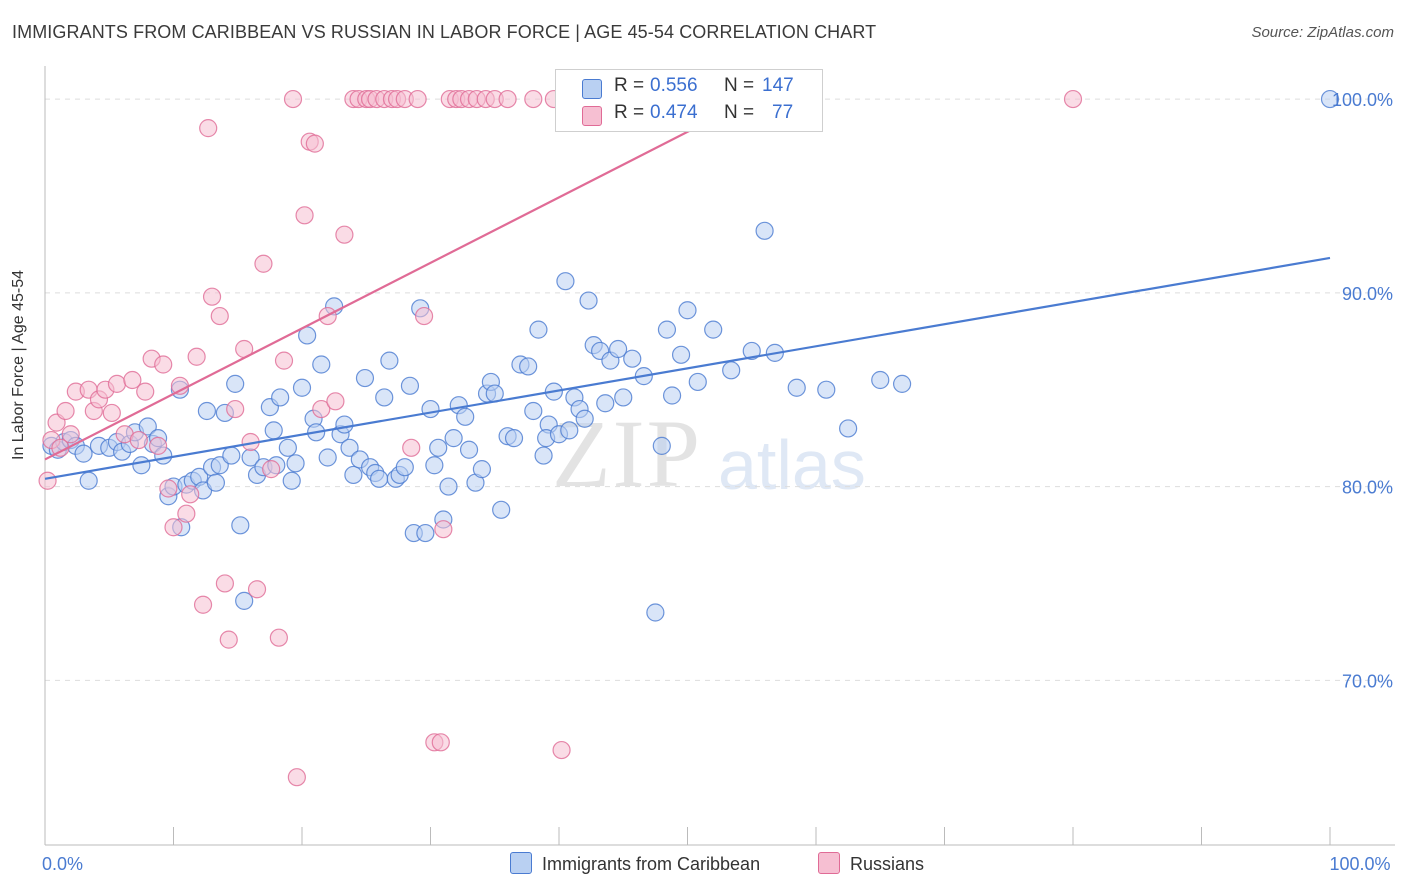 This screenshot has width=1406, height=892. I want to click on legend-swatch-caribbean, so click(592, 89).